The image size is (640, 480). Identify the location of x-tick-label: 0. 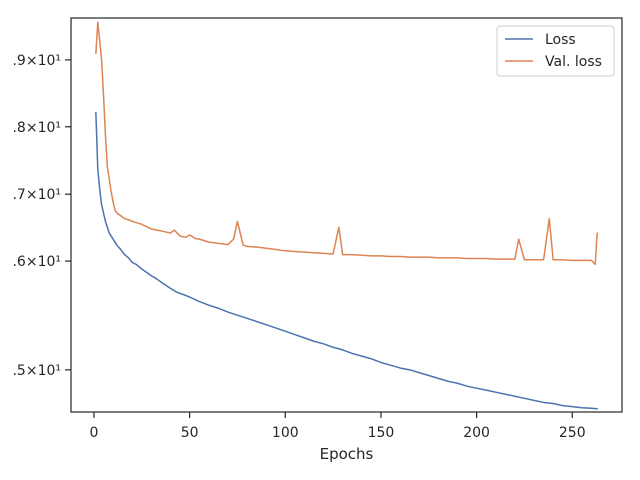
(93, 433).